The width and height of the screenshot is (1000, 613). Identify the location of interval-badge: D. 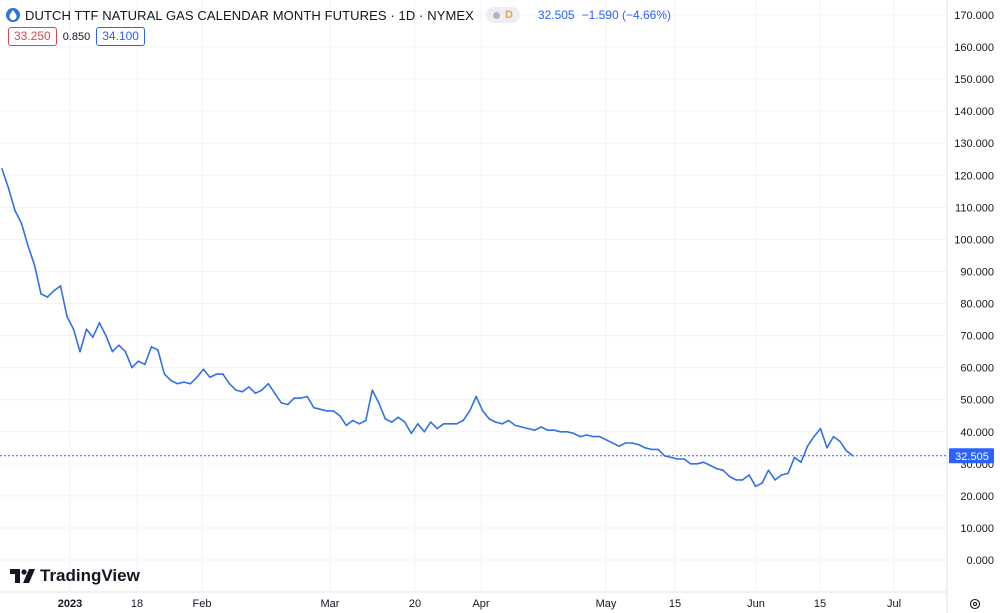
(502, 15).